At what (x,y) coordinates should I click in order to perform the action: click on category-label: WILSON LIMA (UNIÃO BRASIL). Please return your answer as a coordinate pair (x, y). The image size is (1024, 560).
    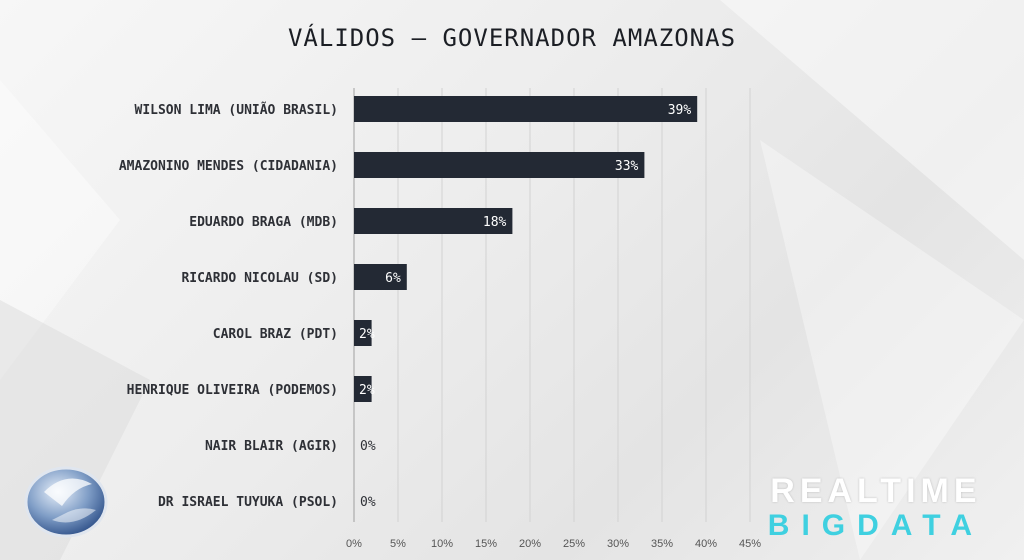
    Looking at the image, I should click on (237, 110).